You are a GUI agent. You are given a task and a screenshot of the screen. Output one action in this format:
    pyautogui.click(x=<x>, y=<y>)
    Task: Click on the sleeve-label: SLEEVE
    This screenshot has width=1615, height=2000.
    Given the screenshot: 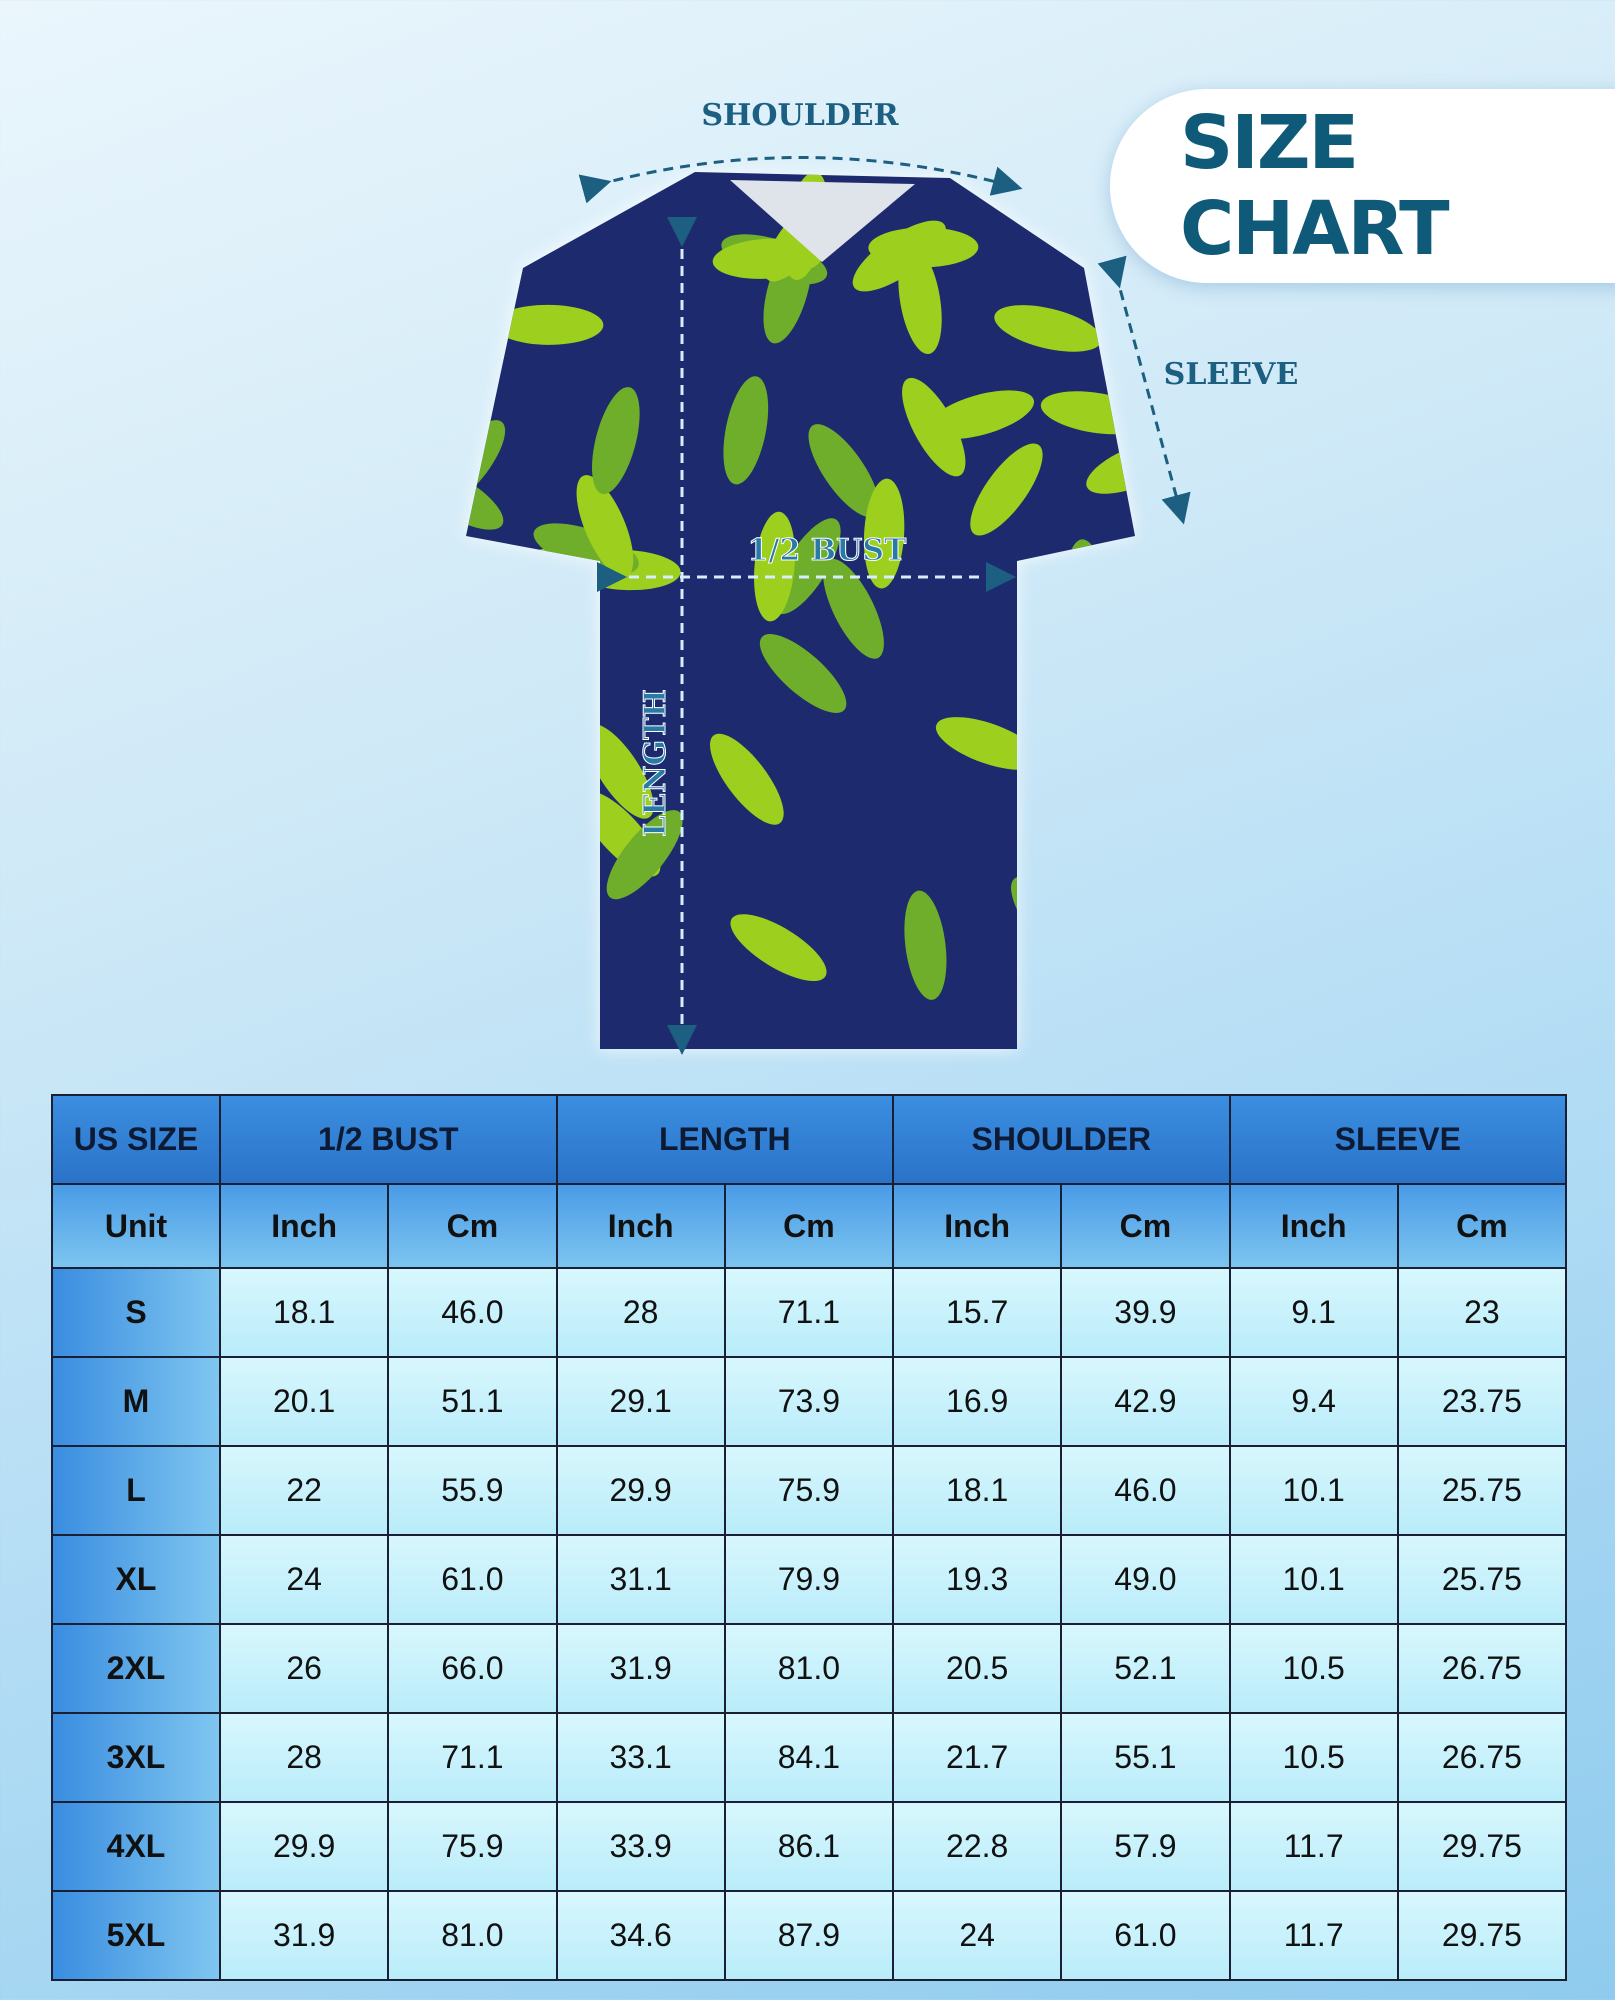 What is the action you would take?
    pyautogui.click(x=1231, y=374)
    